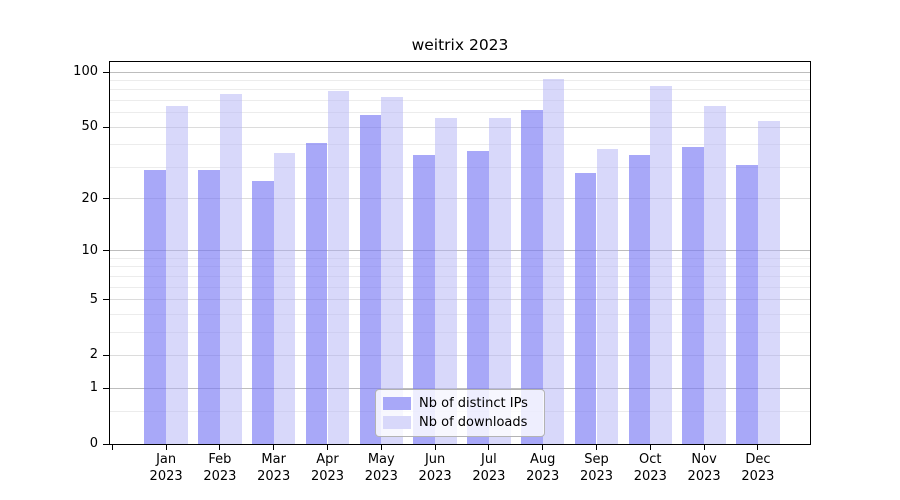 The width and height of the screenshot is (900, 500). I want to click on y-tick-label-50: 50, so click(89, 127).